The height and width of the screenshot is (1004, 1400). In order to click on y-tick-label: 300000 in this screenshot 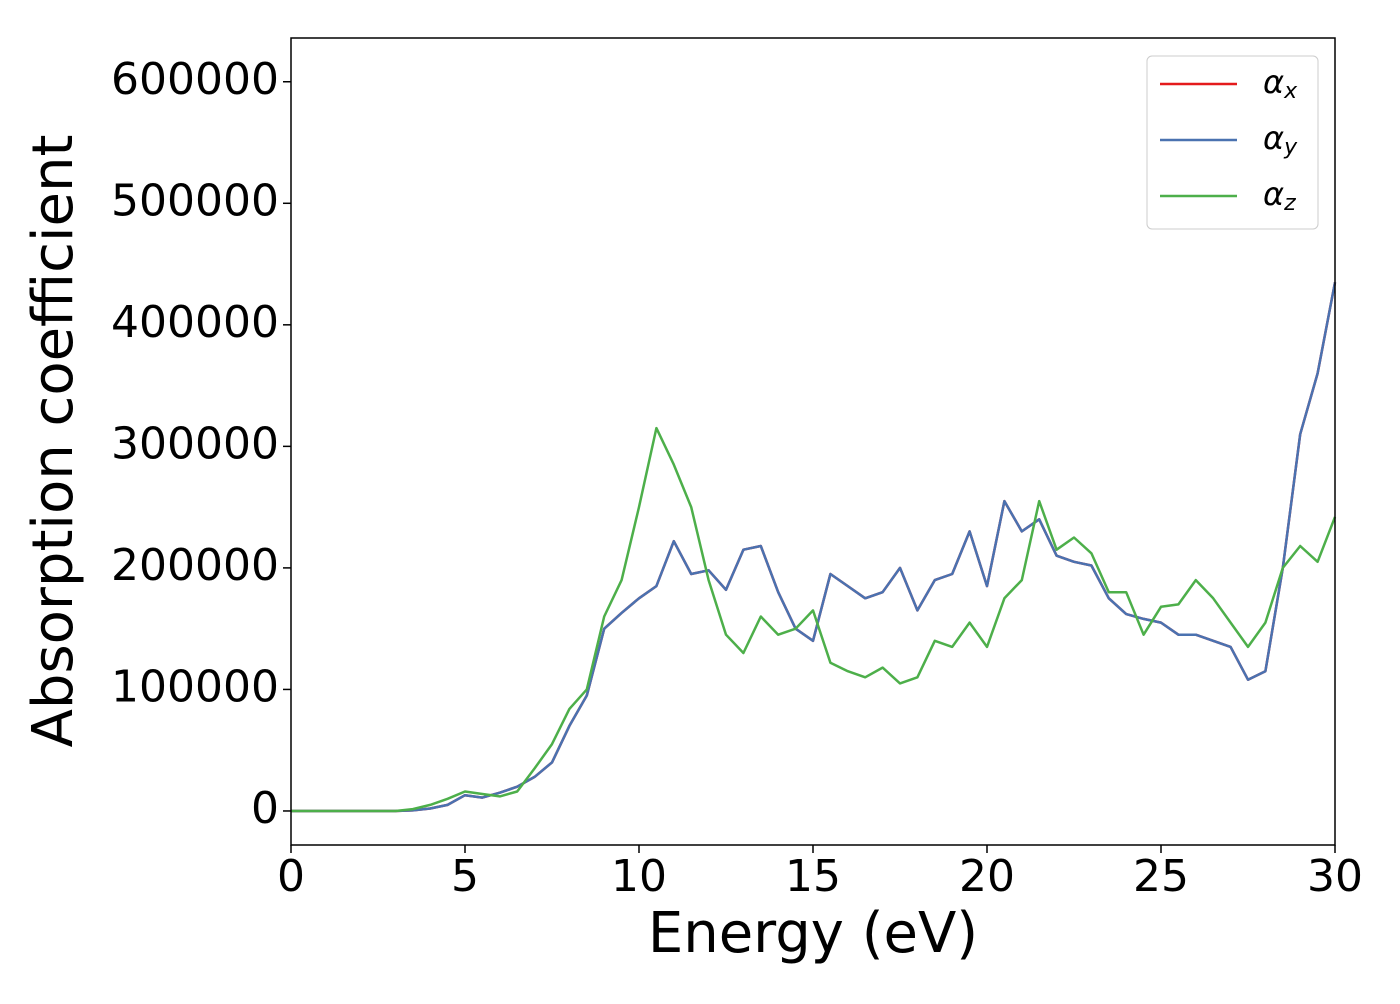, I will do `click(195, 443)`.